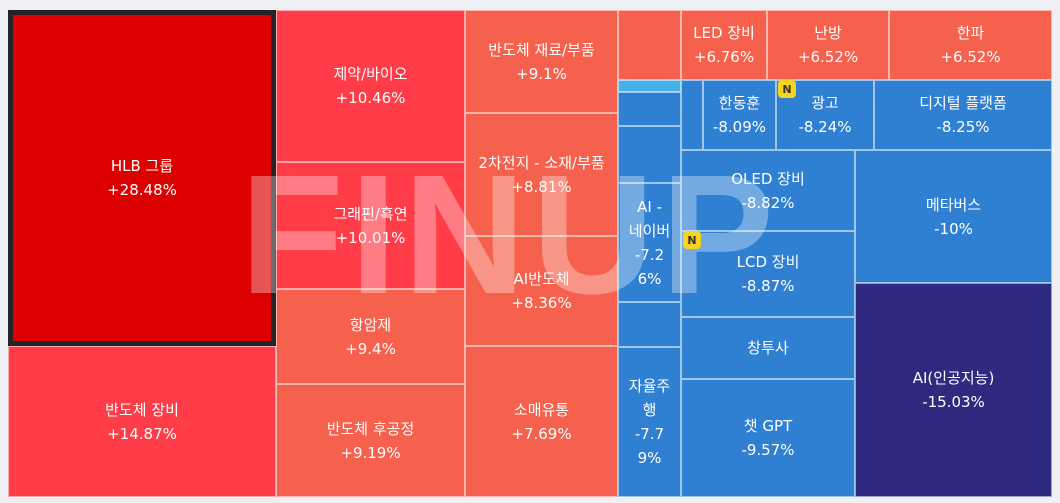 This screenshot has width=1060, height=503. What do you see at coordinates (370, 428) in the screenshot?
I see `tile-name: 반도체 후공정` at bounding box center [370, 428].